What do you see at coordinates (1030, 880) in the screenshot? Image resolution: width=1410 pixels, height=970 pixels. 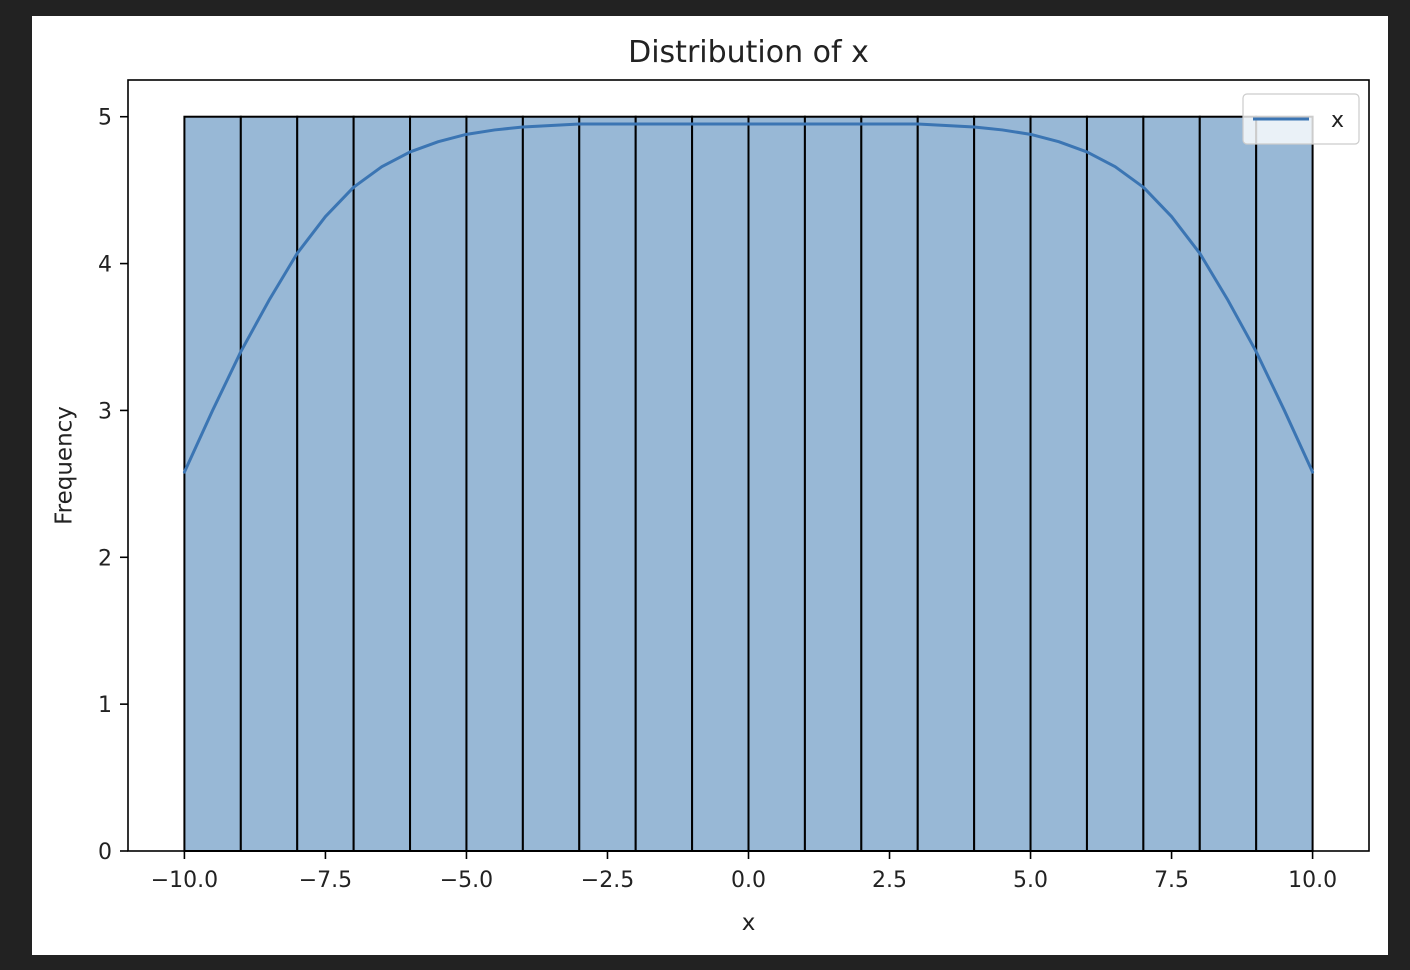 I see `x-tick-label: 5.0` at bounding box center [1030, 880].